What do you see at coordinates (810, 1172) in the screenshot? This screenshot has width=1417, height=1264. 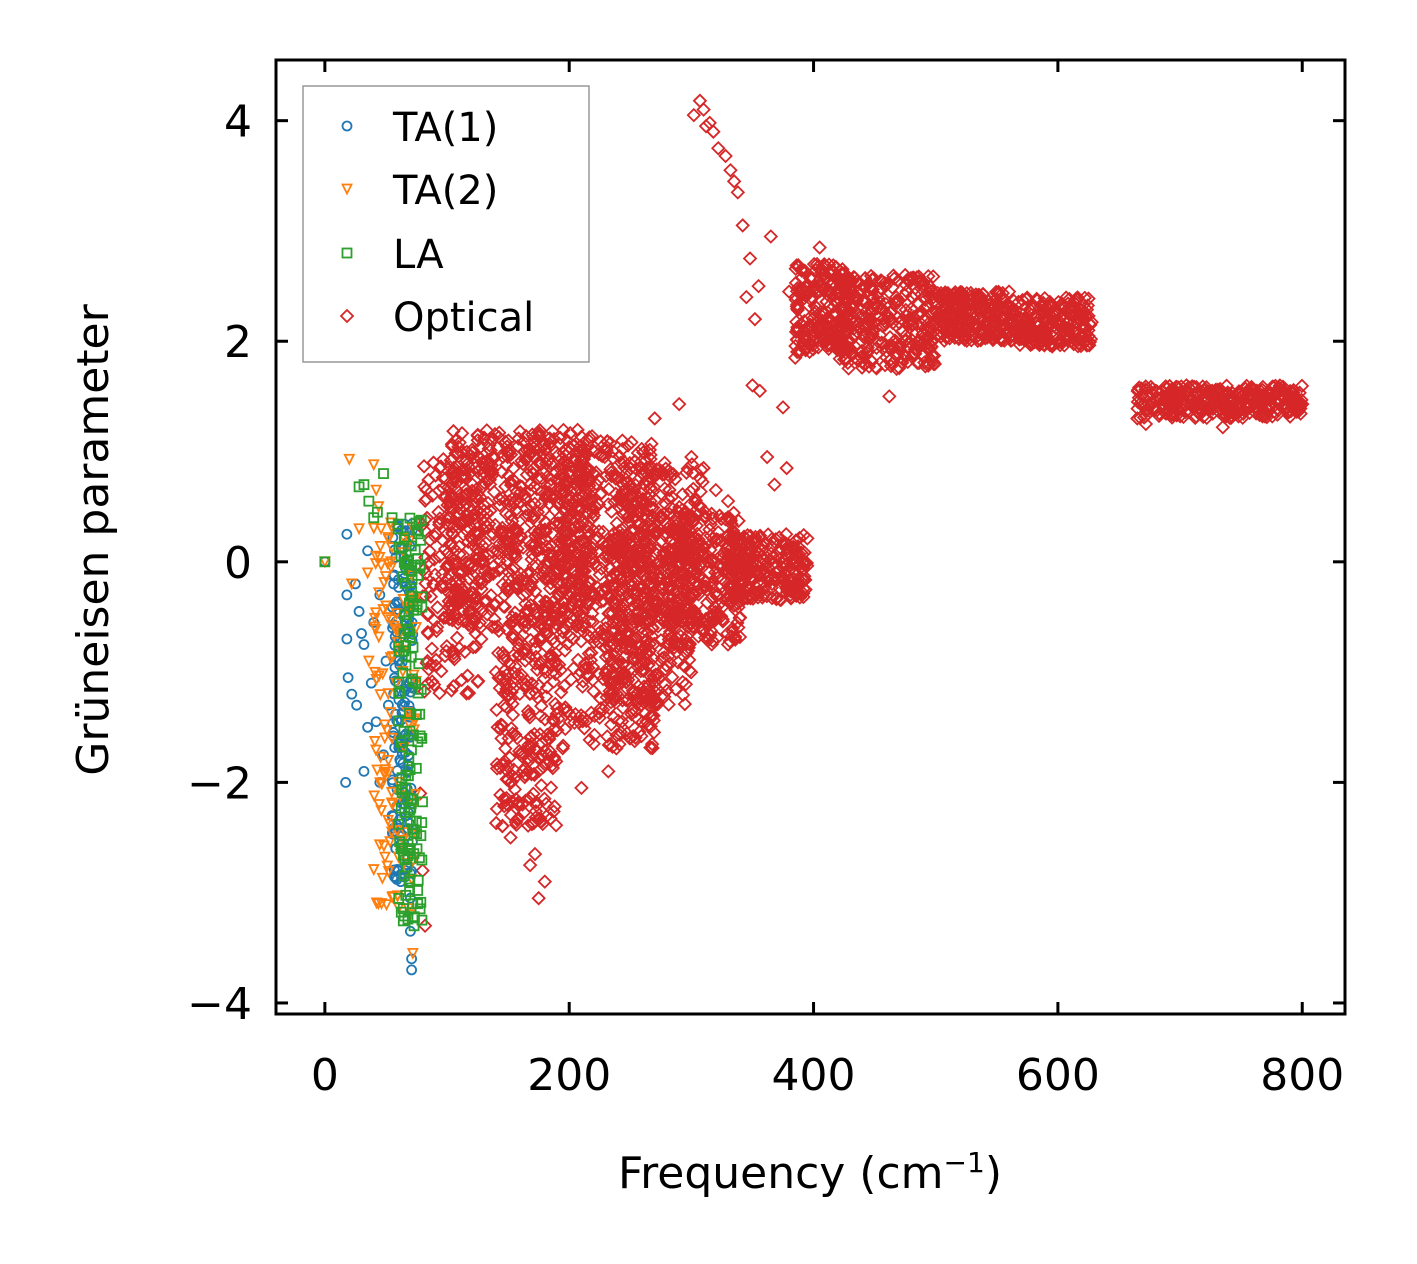 I see `svg-text: Frequency (cm−1)` at bounding box center [810, 1172].